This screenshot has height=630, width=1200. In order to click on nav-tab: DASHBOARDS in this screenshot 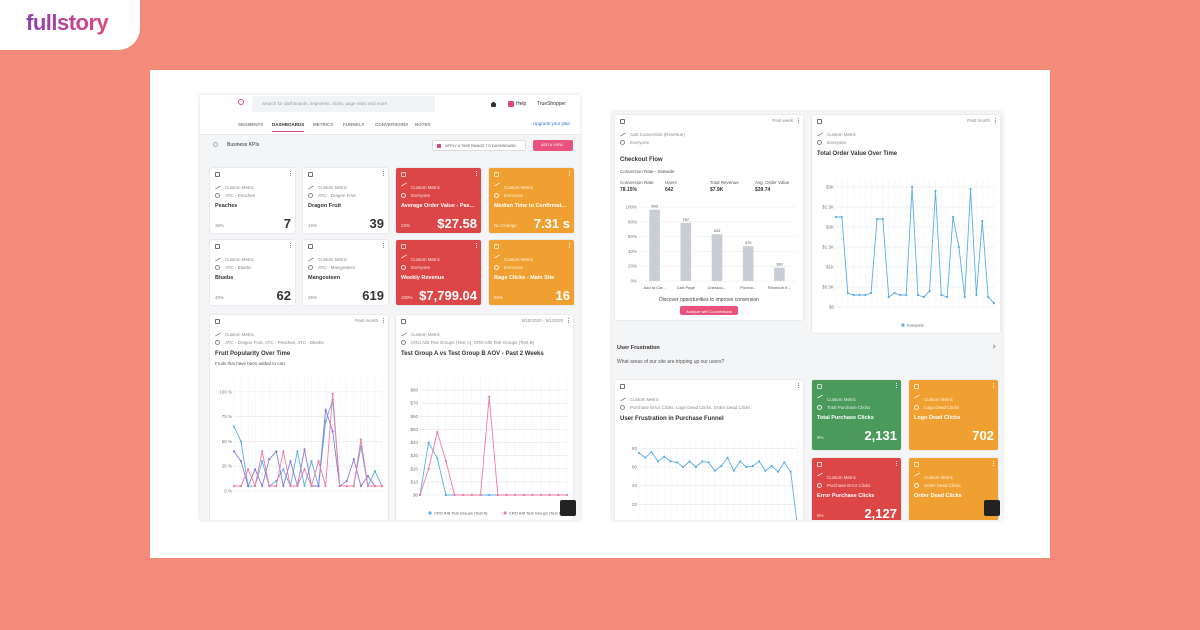, I will do `click(288, 127)`.